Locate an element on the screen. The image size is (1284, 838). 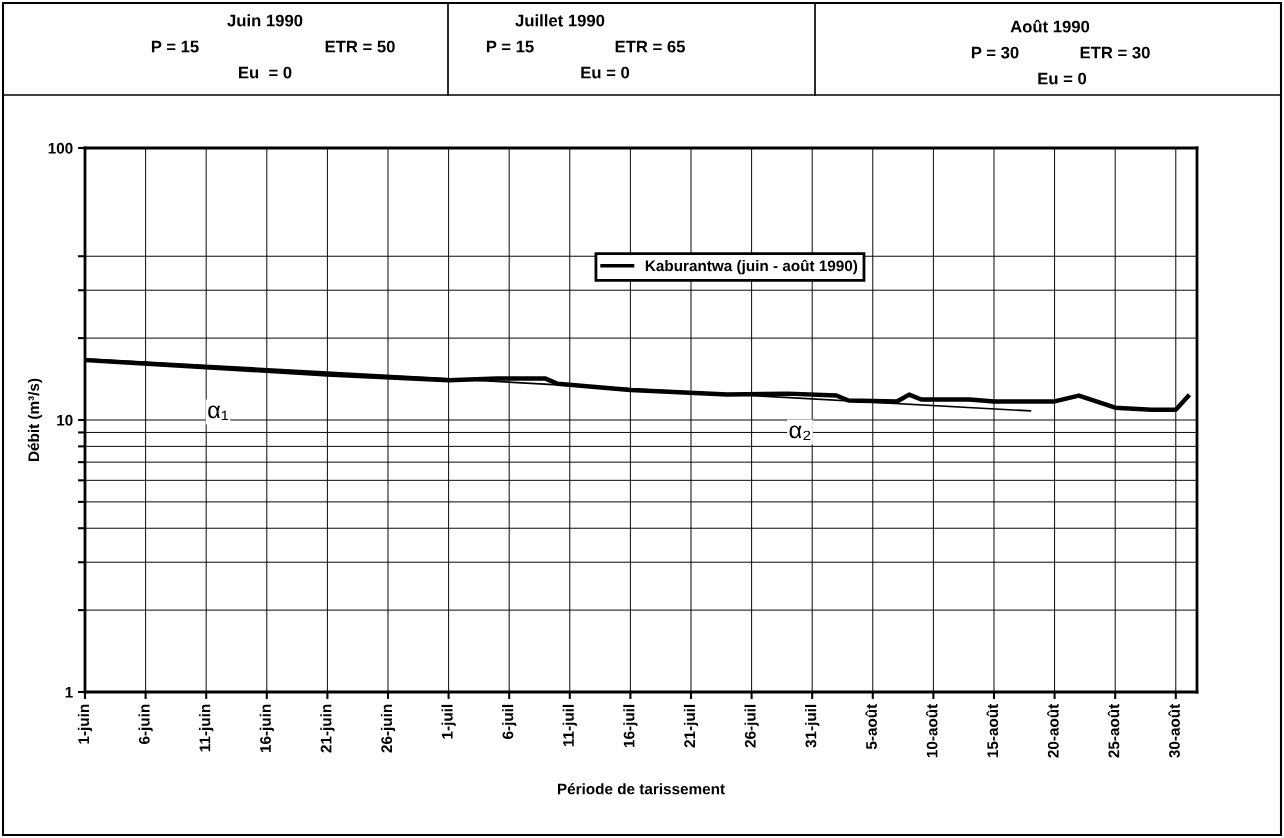
y-tick-label: 10 is located at coordinates (65, 420).